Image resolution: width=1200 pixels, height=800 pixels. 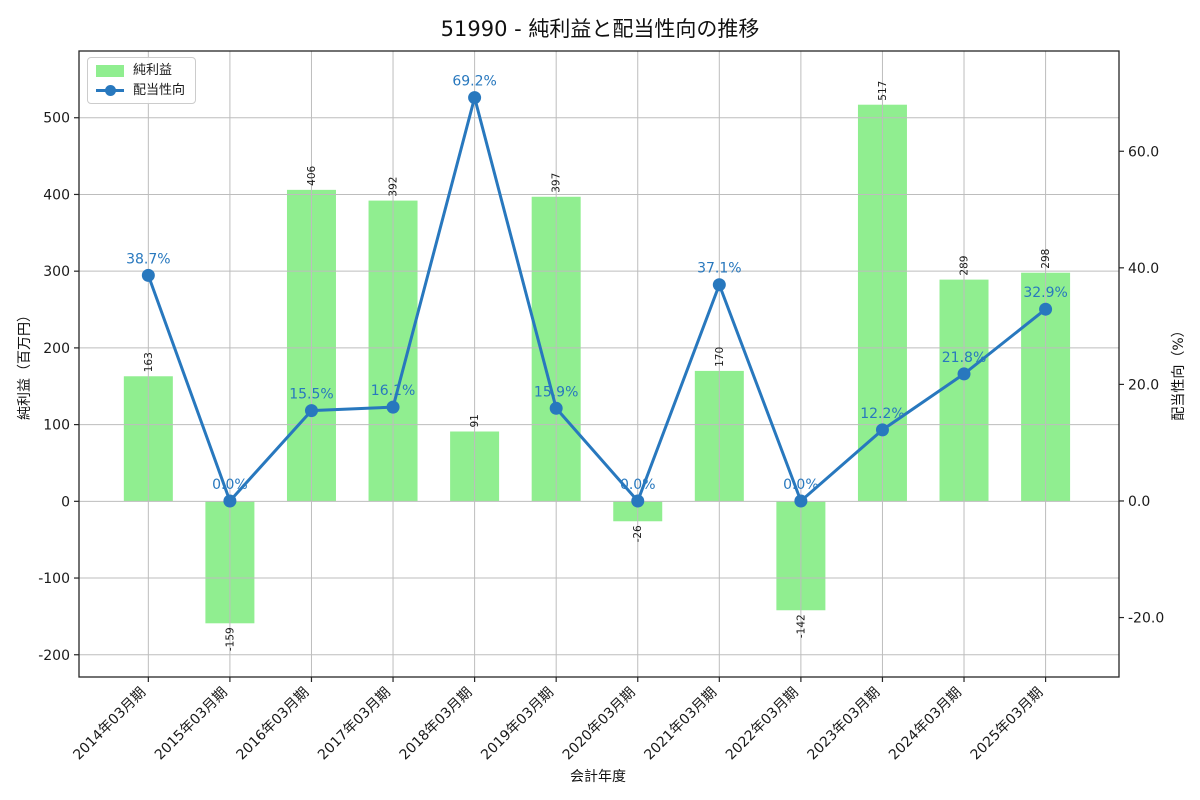 What do you see at coordinates (598, 777) in the screenshot?
I see `x-axis-label: 会計年度` at bounding box center [598, 777].